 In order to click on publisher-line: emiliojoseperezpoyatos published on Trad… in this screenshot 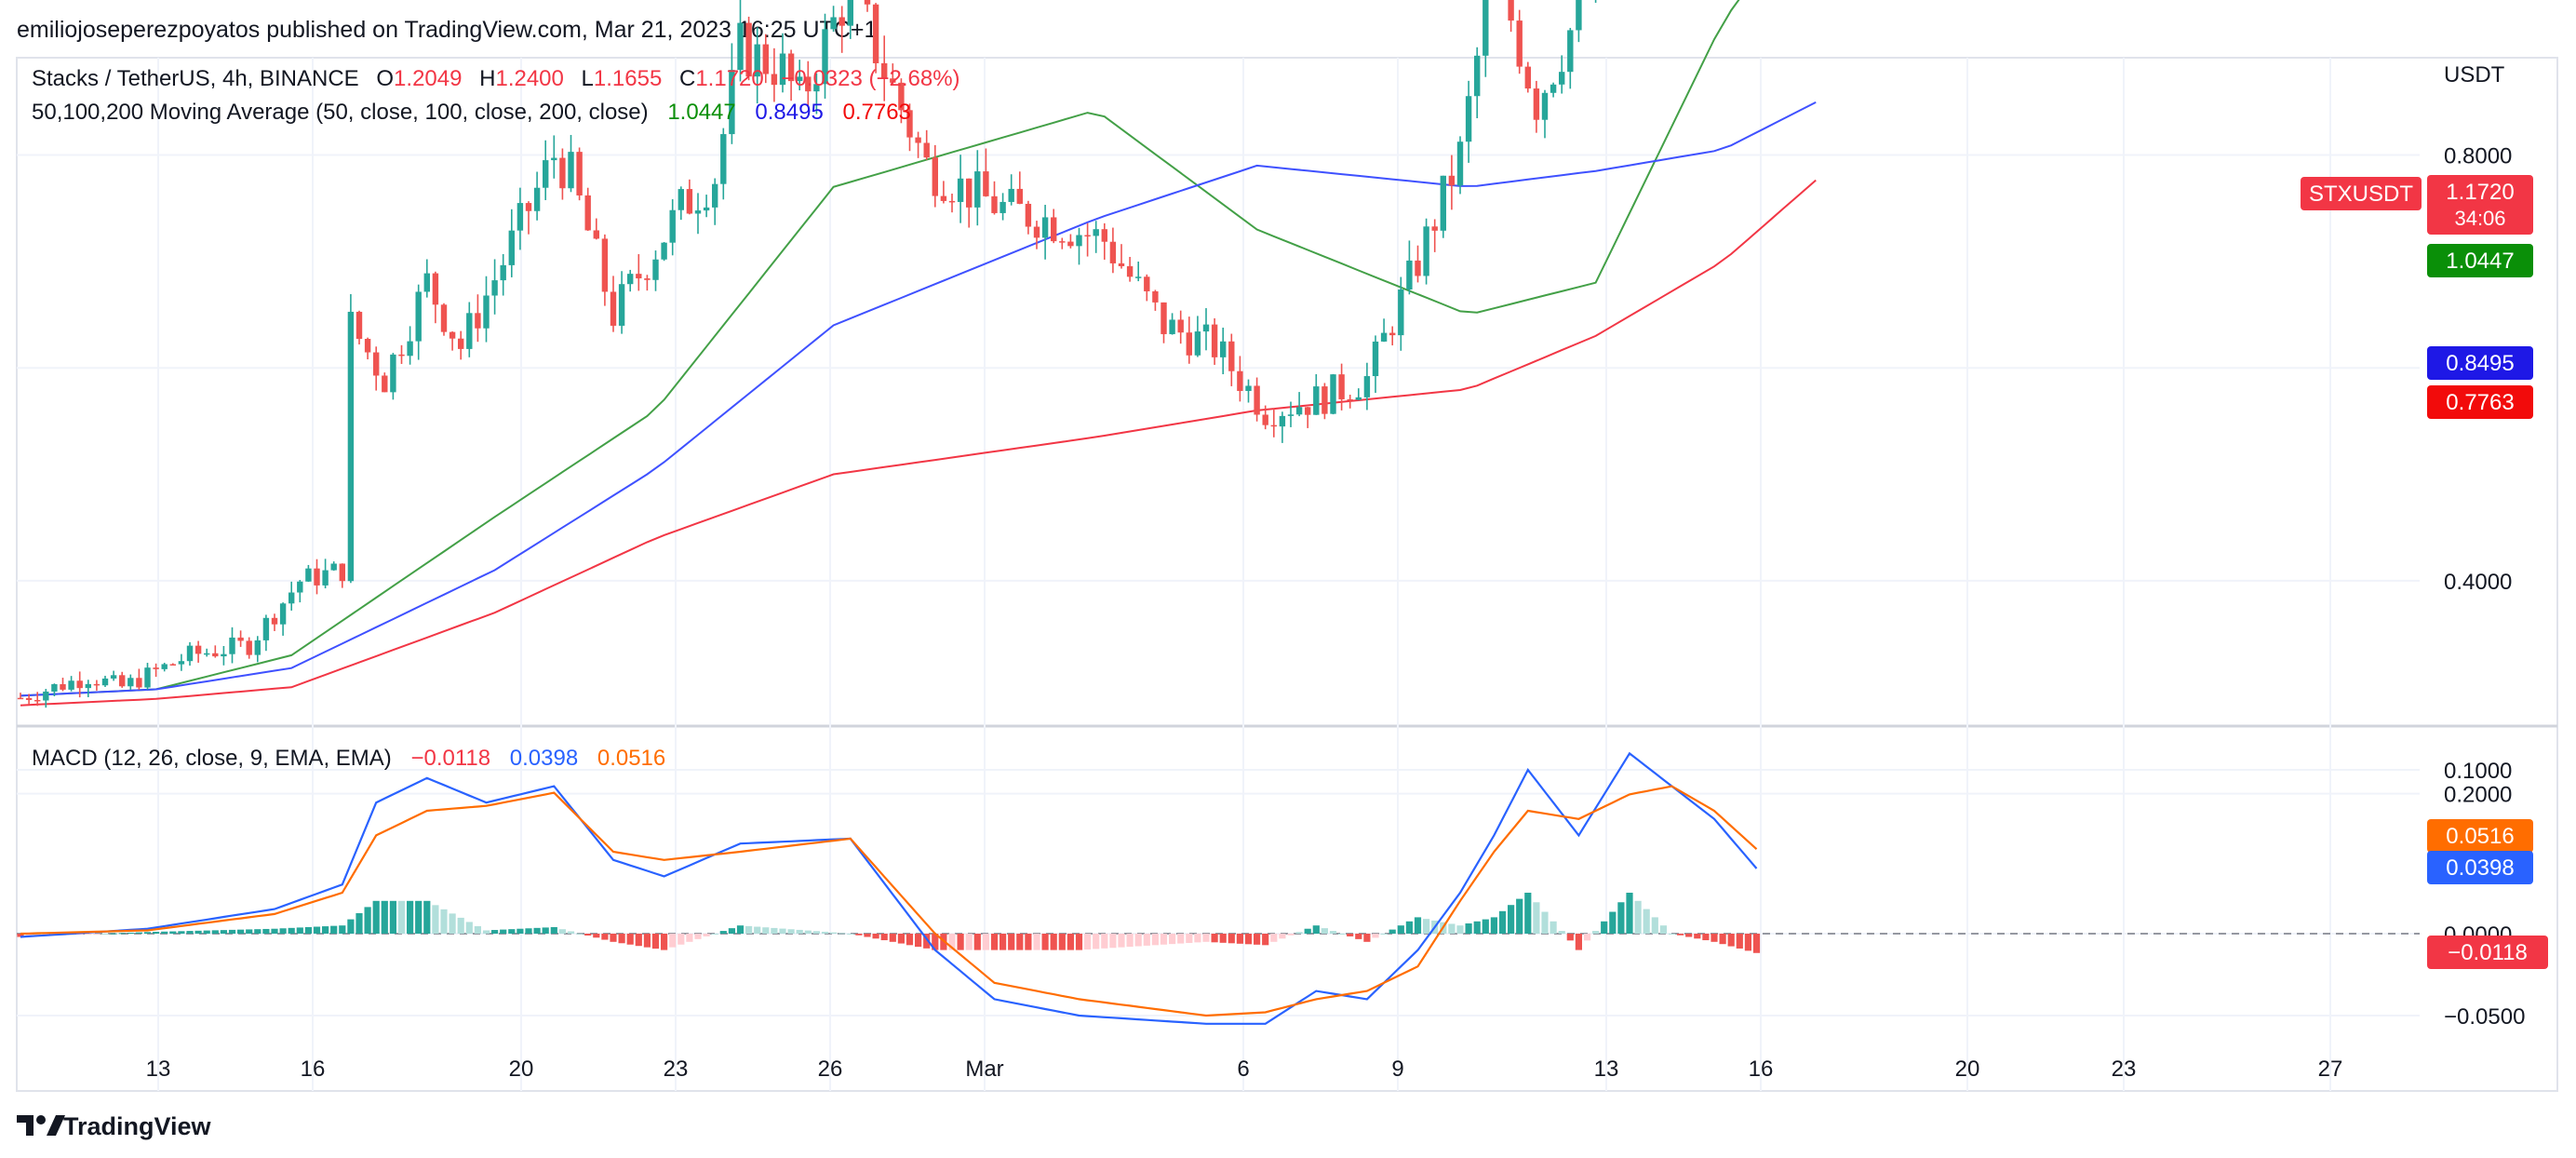, I will do `click(447, 30)`.